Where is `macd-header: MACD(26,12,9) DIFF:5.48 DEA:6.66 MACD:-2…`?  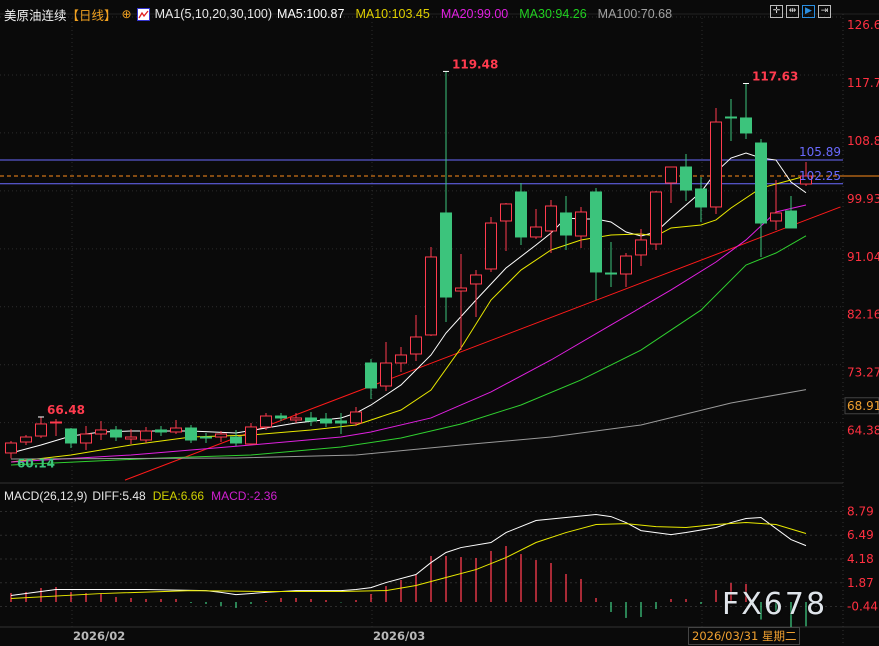 macd-header: MACD(26,12,9) DIFF:5.48 DEA:6.66 MACD:-2… is located at coordinates (140, 496).